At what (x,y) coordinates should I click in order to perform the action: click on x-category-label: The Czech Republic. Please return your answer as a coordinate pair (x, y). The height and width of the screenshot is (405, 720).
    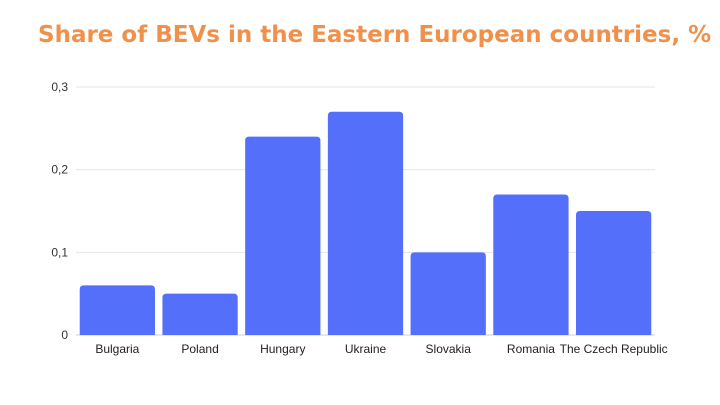
    Looking at the image, I should click on (614, 349).